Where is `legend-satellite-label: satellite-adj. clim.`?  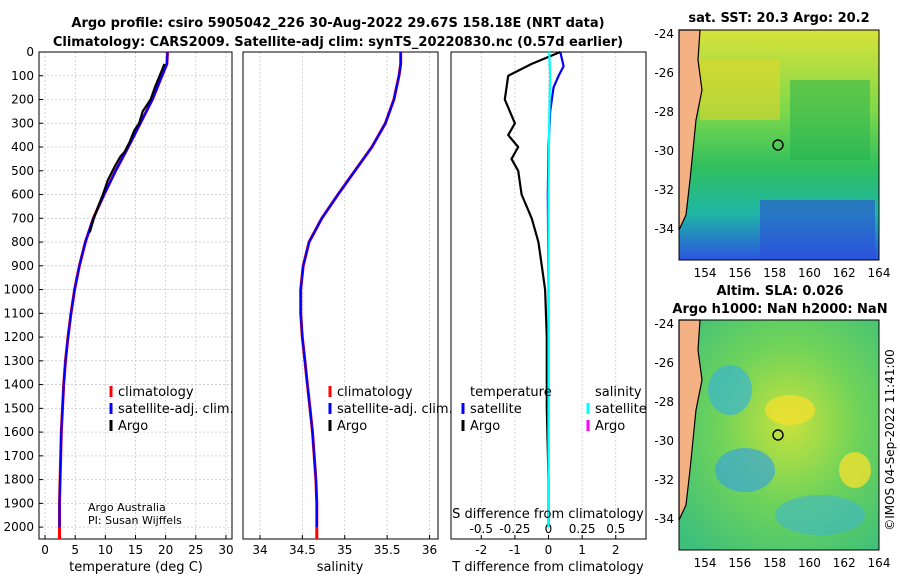
legend-satellite-label: satellite-adj. clim. is located at coordinates (176, 409).